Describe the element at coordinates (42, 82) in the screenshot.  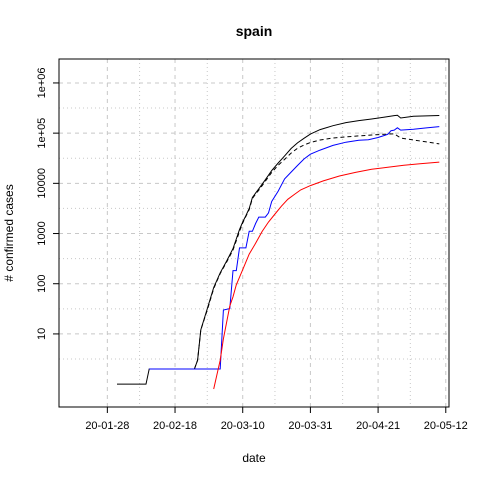
I see `y-tick-label: 1e+06` at that location.